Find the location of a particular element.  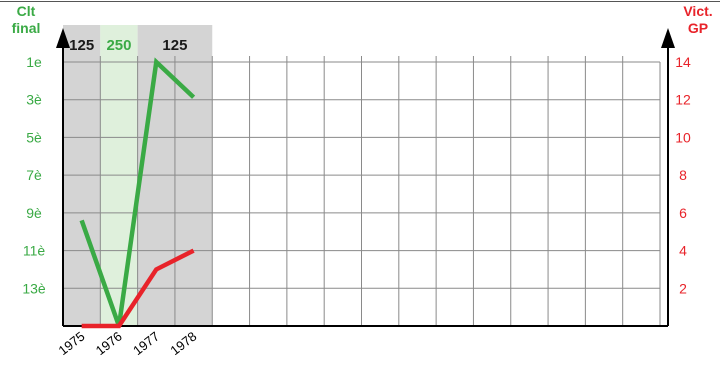

band-label-2: 125 is located at coordinates (174, 45).